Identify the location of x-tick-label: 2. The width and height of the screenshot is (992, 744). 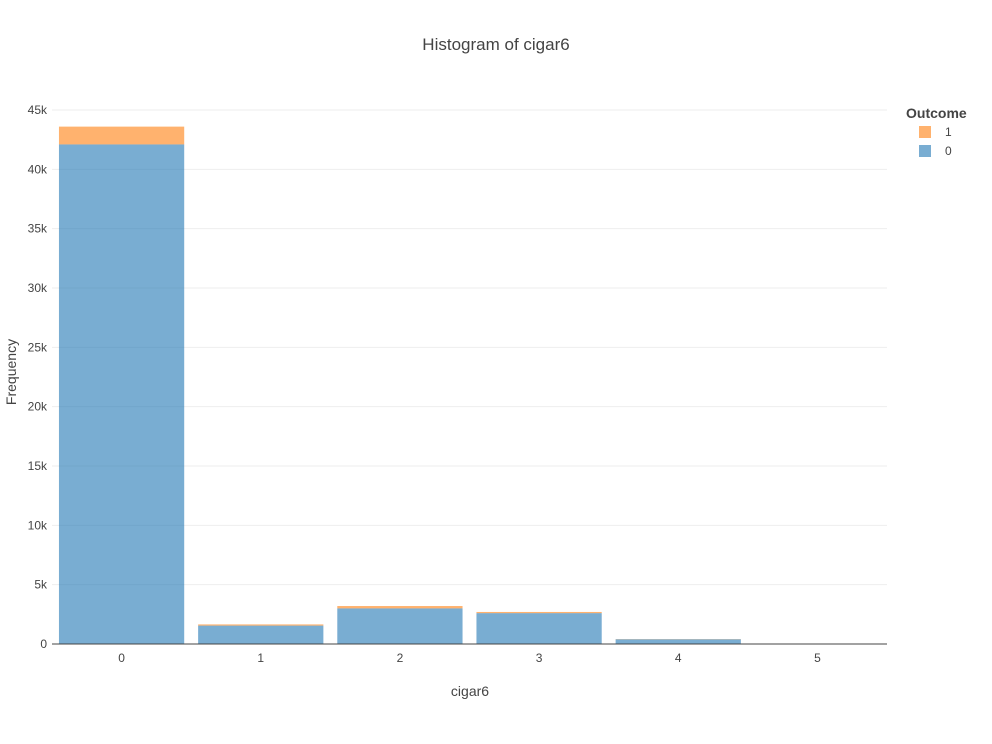
(400, 658).